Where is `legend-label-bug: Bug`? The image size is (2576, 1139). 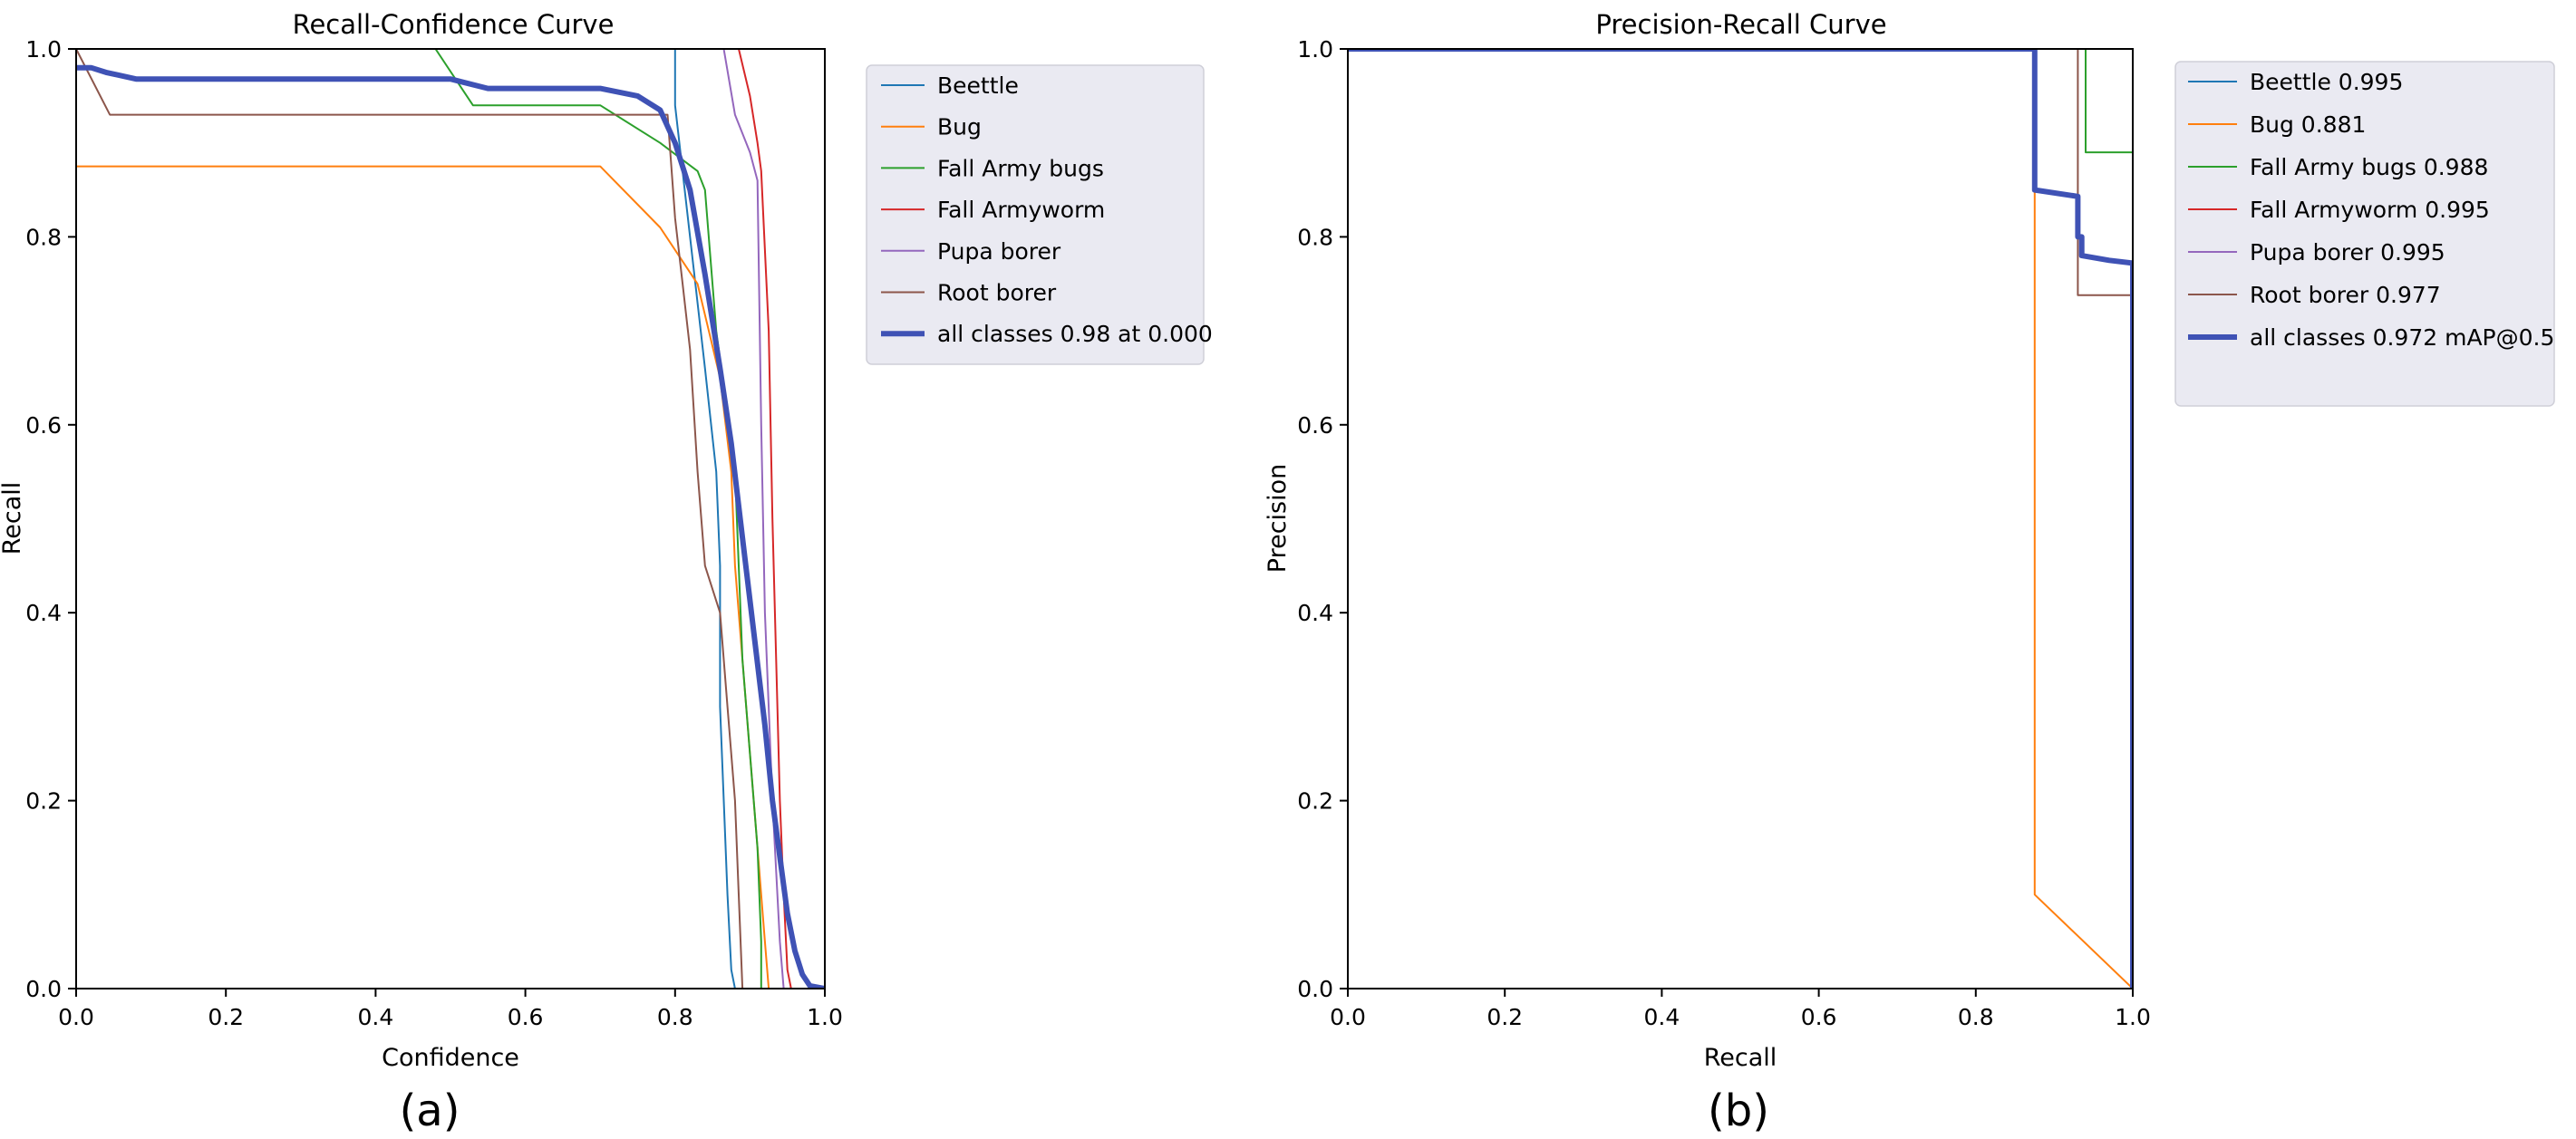
legend-label-bug: Bug is located at coordinates (959, 127).